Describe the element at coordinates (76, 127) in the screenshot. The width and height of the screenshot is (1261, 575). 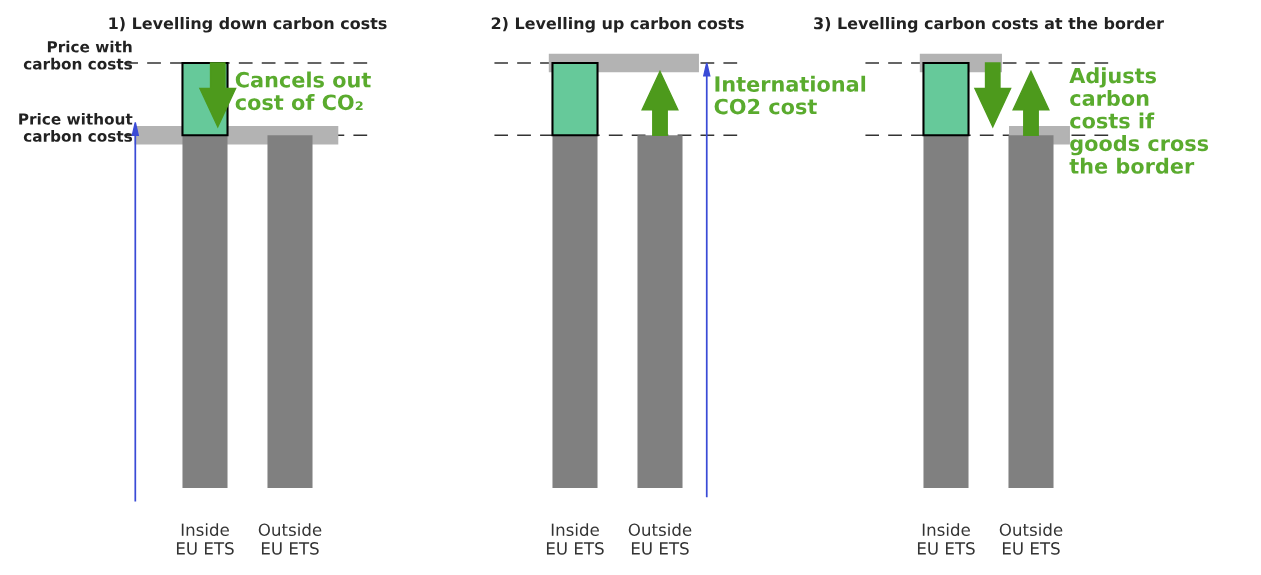
I see `ref-line-label: Price without carbon costs` at that location.